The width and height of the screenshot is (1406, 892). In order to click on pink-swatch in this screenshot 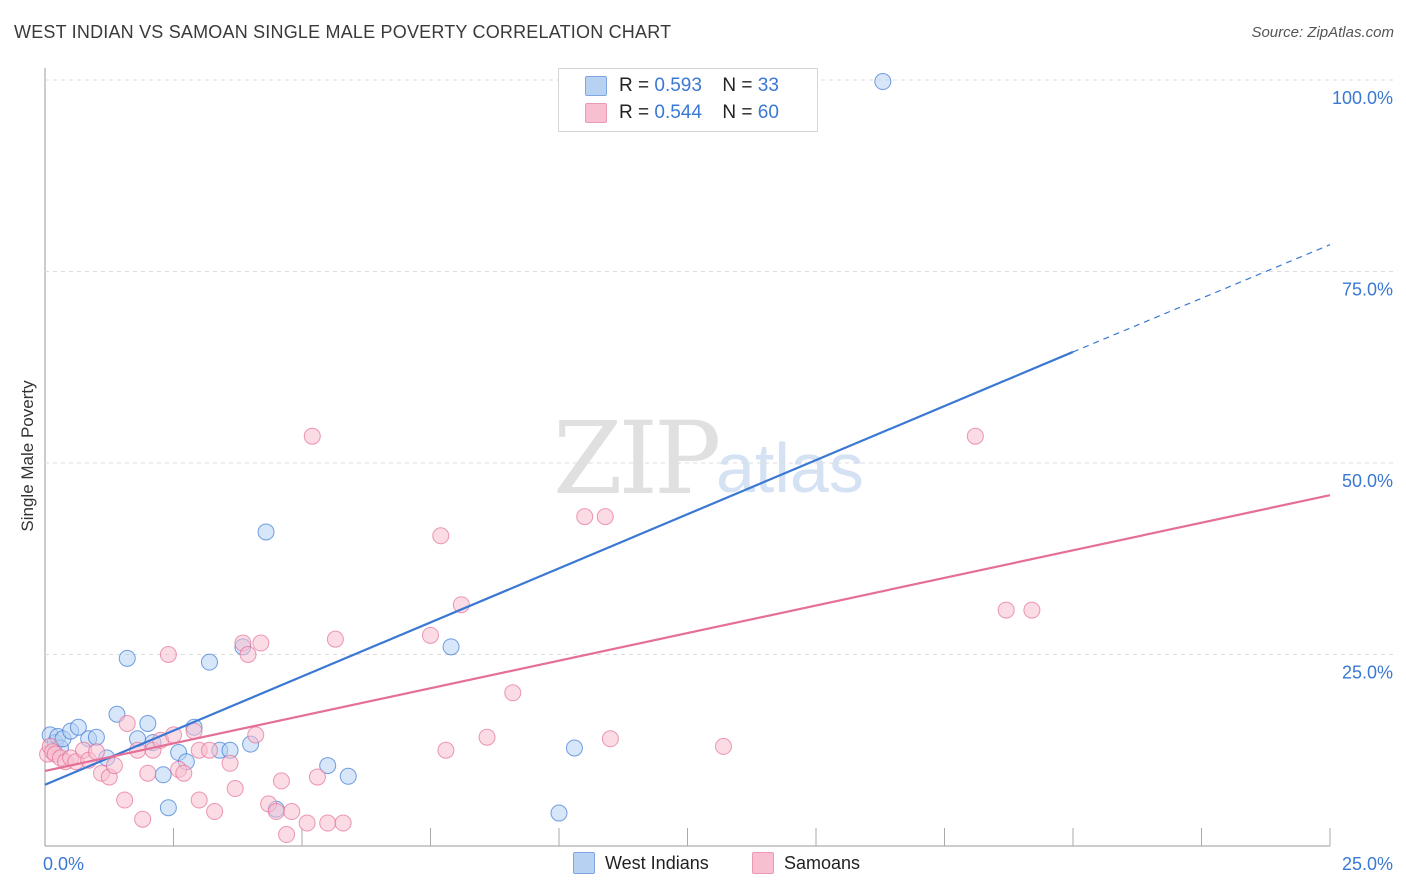, I will do `click(596, 113)`.